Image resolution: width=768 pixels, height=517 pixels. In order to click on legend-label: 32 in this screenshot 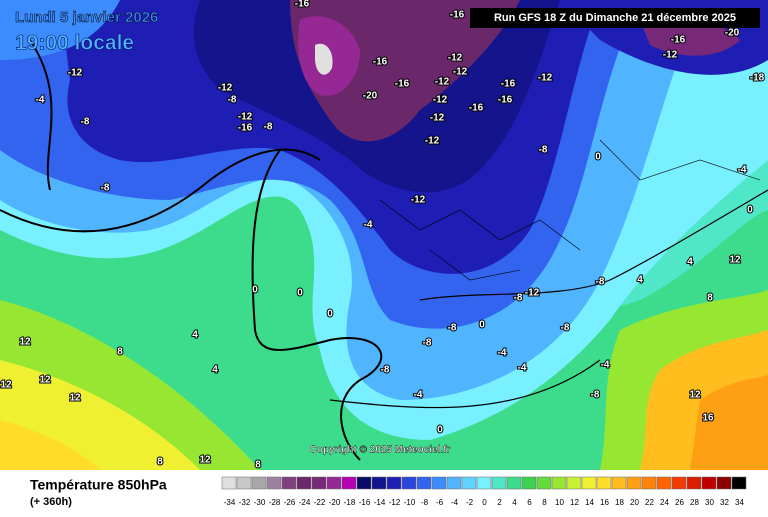, I will do `click(724, 502)`.